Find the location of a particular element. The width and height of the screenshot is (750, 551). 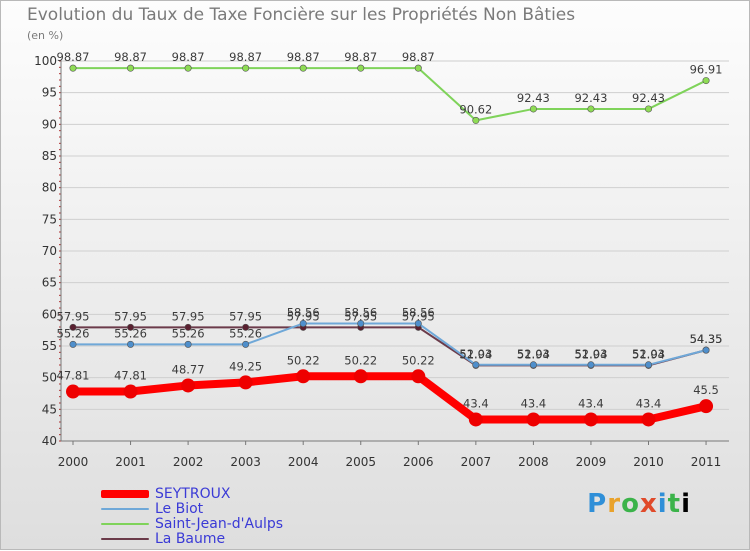

data-label: 49.25 is located at coordinates (245, 366).